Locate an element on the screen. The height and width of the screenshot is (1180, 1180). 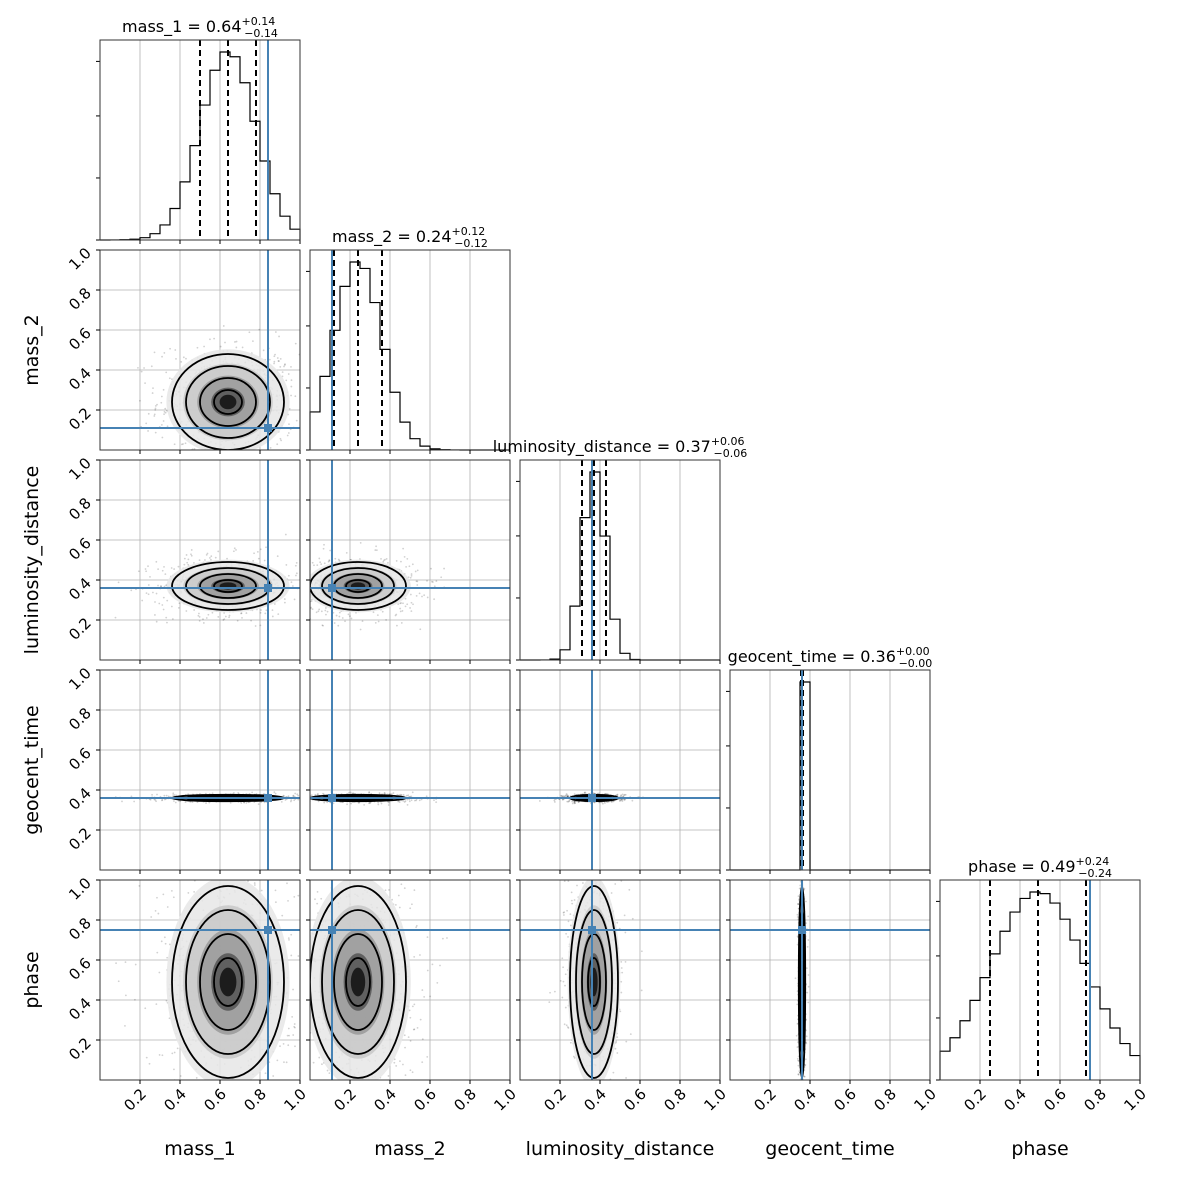
panel-luminosity_distance-vs-geocent_time is located at coordinates (618, 771).